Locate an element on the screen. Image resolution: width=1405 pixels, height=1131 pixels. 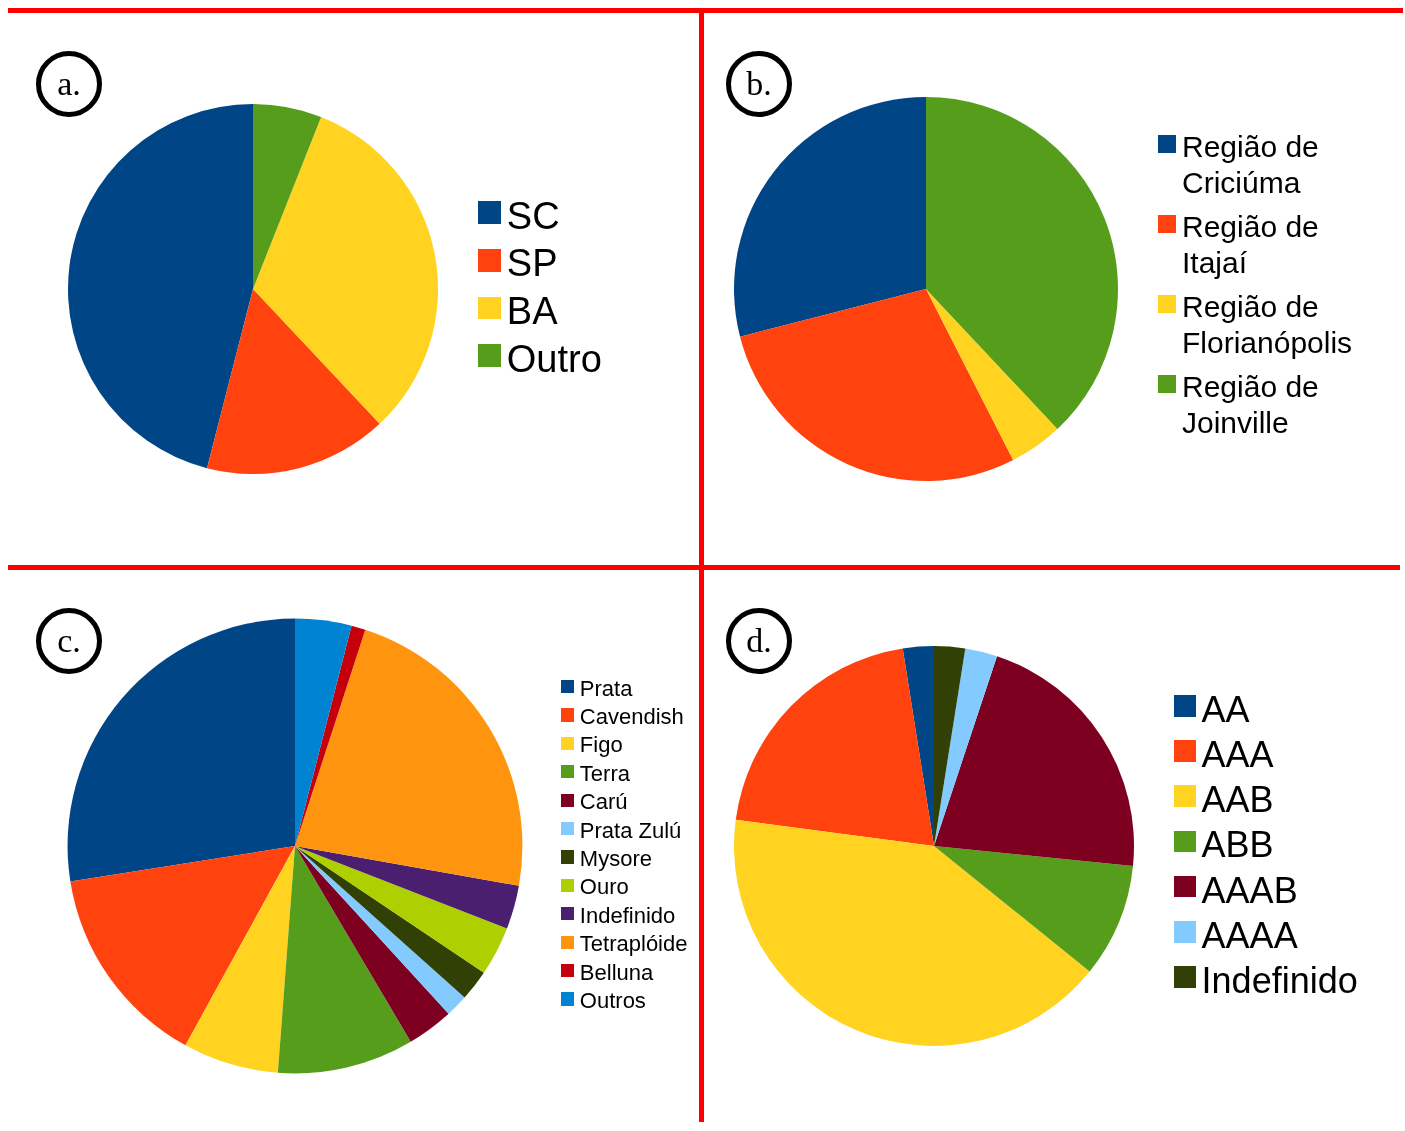
legend-label: Tetraplóide is located at coordinates (633, 944).